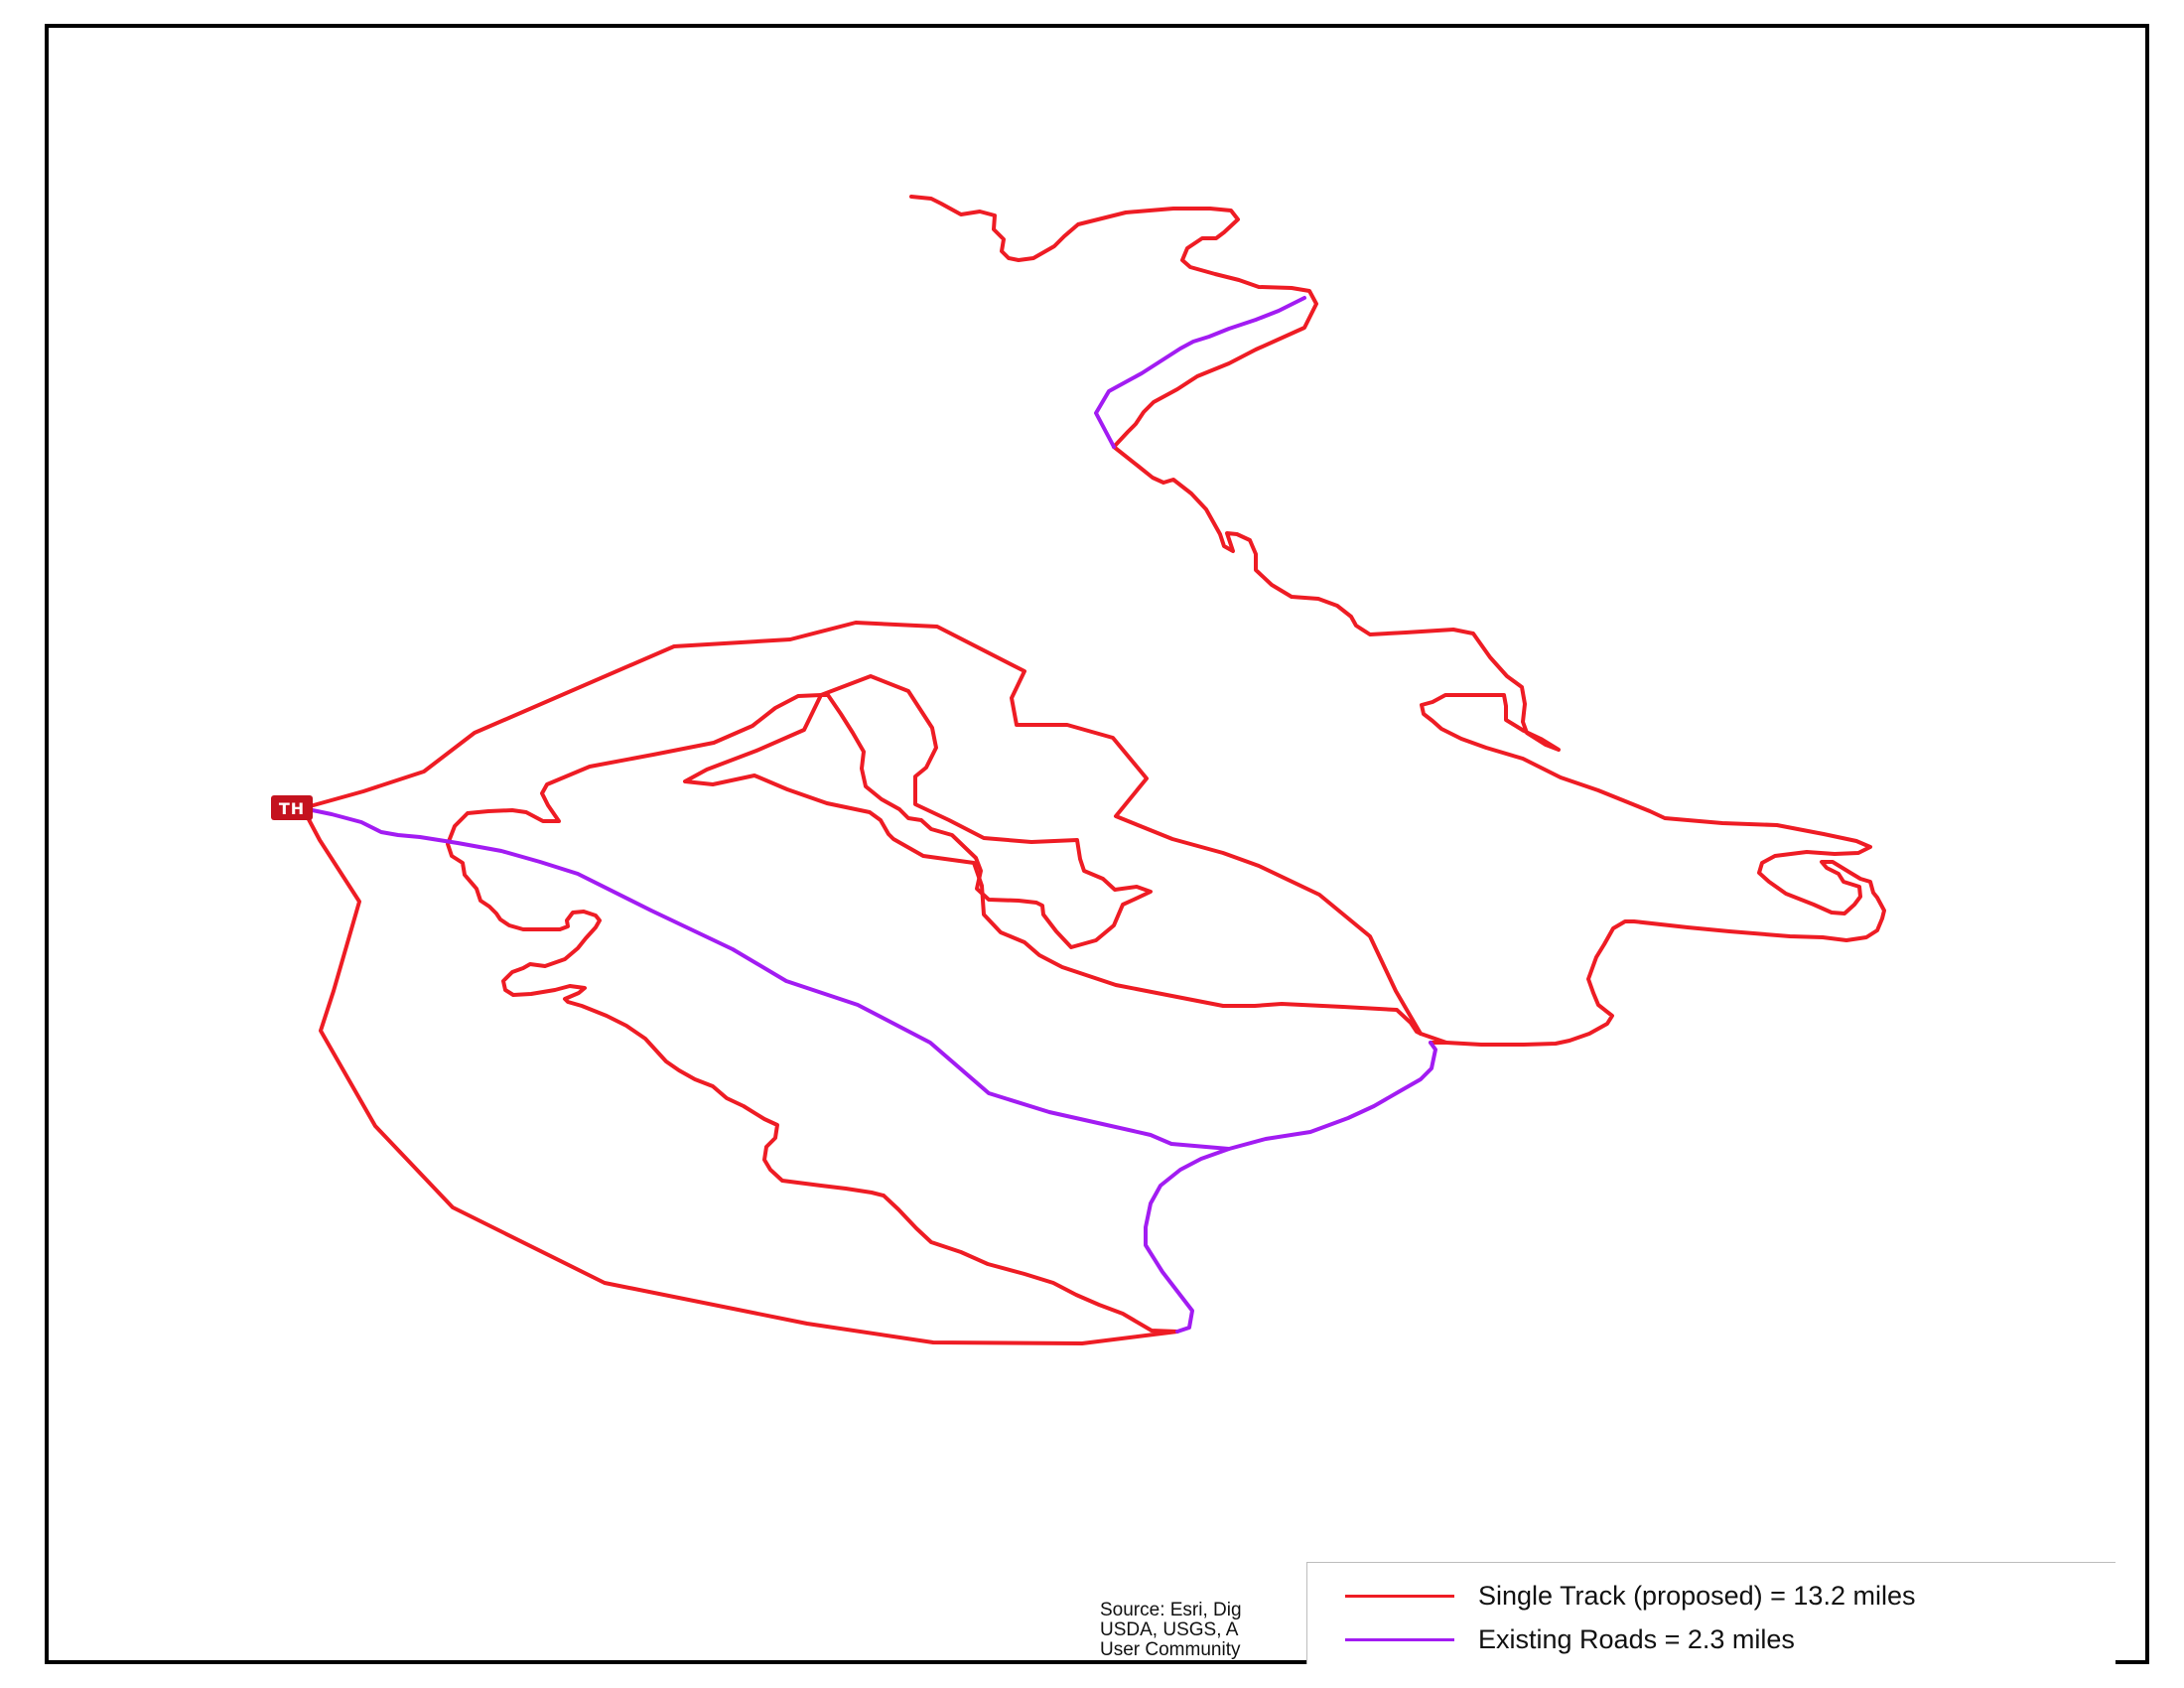  I want to click on existing-roads-swatch, so click(1399, 1639).